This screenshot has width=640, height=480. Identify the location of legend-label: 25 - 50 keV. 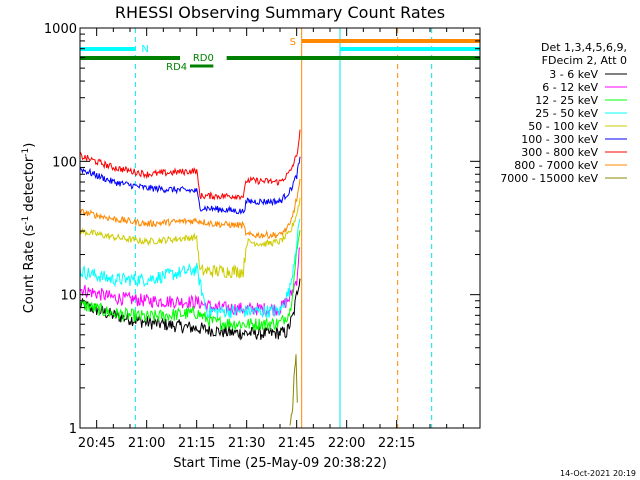
(566, 113).